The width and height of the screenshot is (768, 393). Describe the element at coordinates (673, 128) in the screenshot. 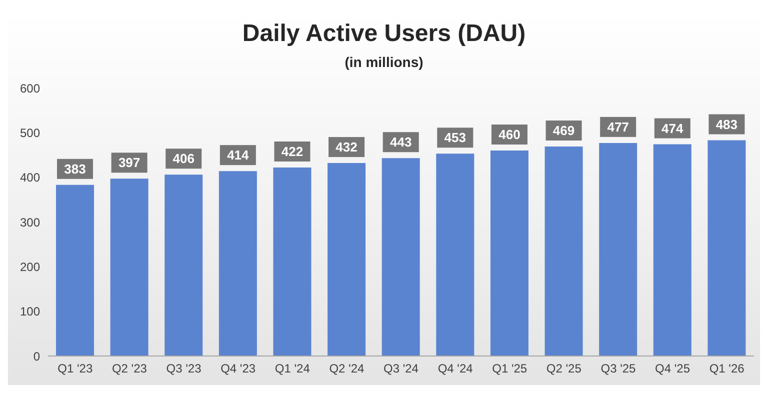

I see `data-label: 474` at that location.